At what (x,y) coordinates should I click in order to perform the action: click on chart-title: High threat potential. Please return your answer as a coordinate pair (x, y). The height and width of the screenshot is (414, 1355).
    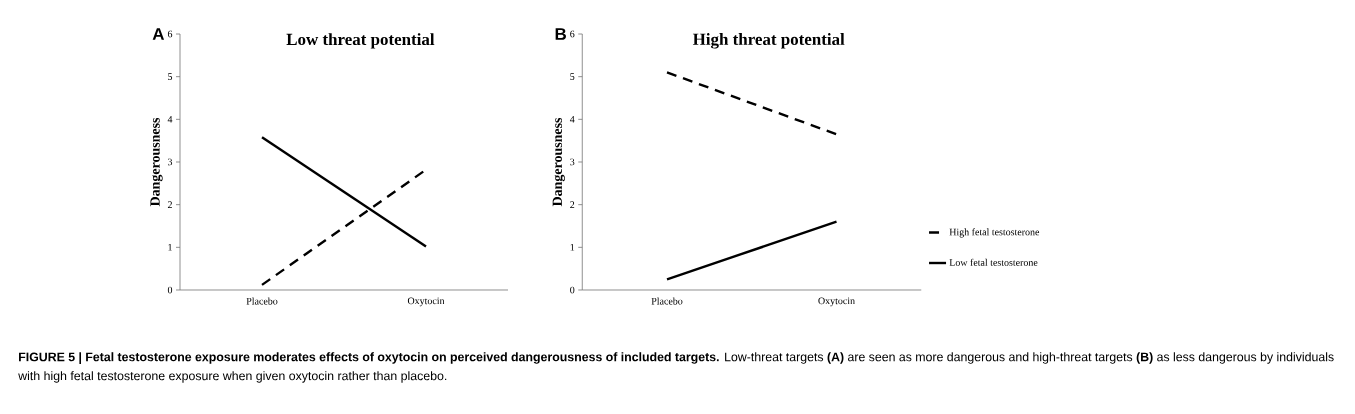
    Looking at the image, I should click on (768, 41).